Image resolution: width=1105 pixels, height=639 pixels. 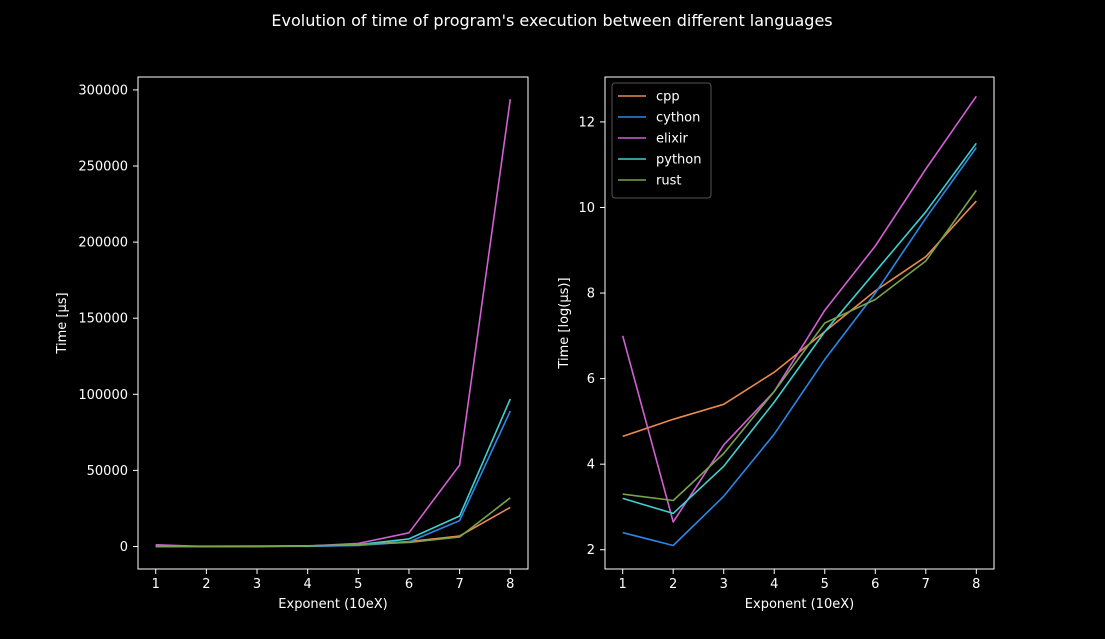 What do you see at coordinates (668, 181) in the screenshot?
I see `legend-label-rust: rust` at bounding box center [668, 181].